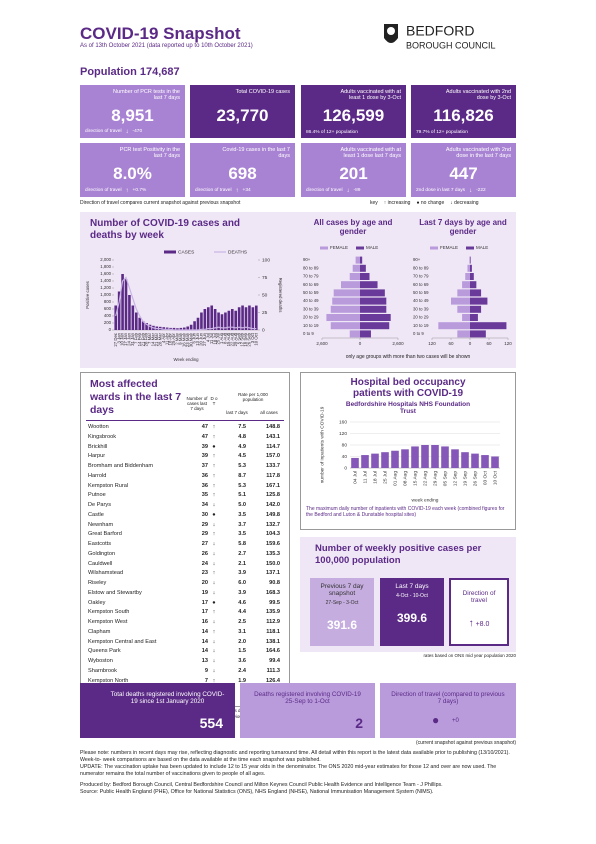 The height and width of the screenshot is (844, 596). I want to click on x-tick-label: 23 May, so click(187, 339).